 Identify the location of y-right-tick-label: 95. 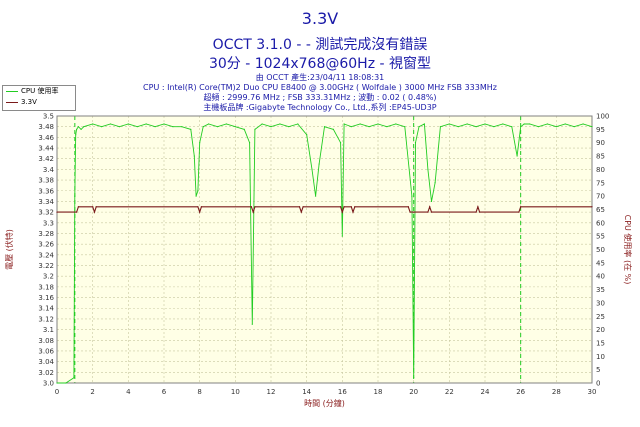
(600, 130).